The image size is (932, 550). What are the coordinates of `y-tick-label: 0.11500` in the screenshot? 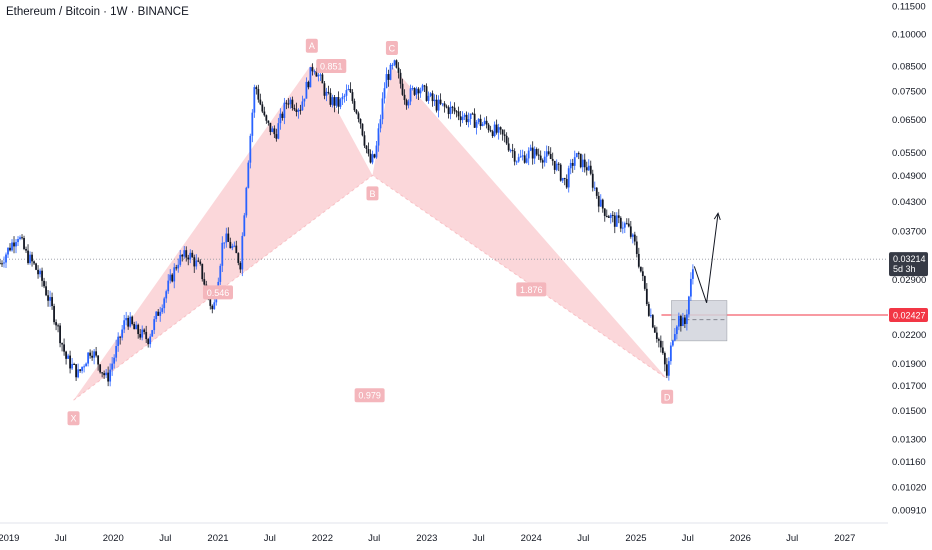 It's located at (909, 7).